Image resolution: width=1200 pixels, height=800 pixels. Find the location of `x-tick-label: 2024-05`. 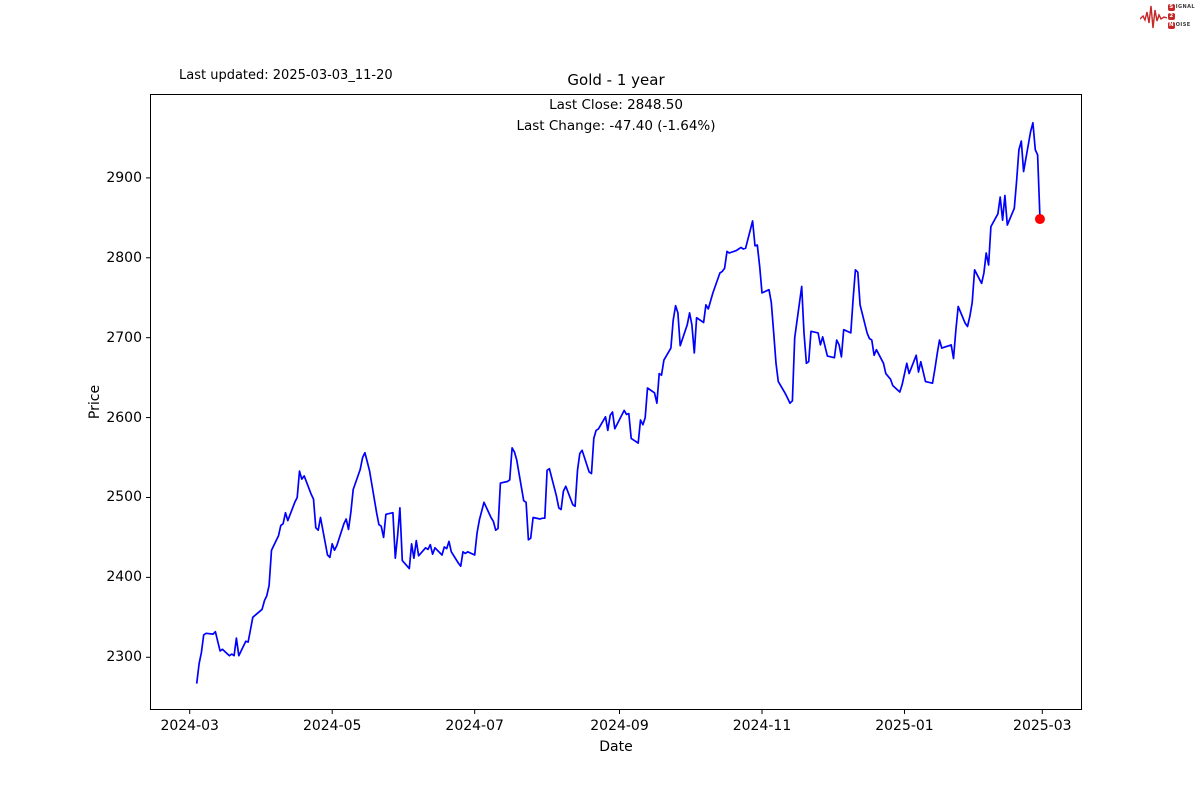

x-tick-label: 2024-05 is located at coordinates (332, 726).